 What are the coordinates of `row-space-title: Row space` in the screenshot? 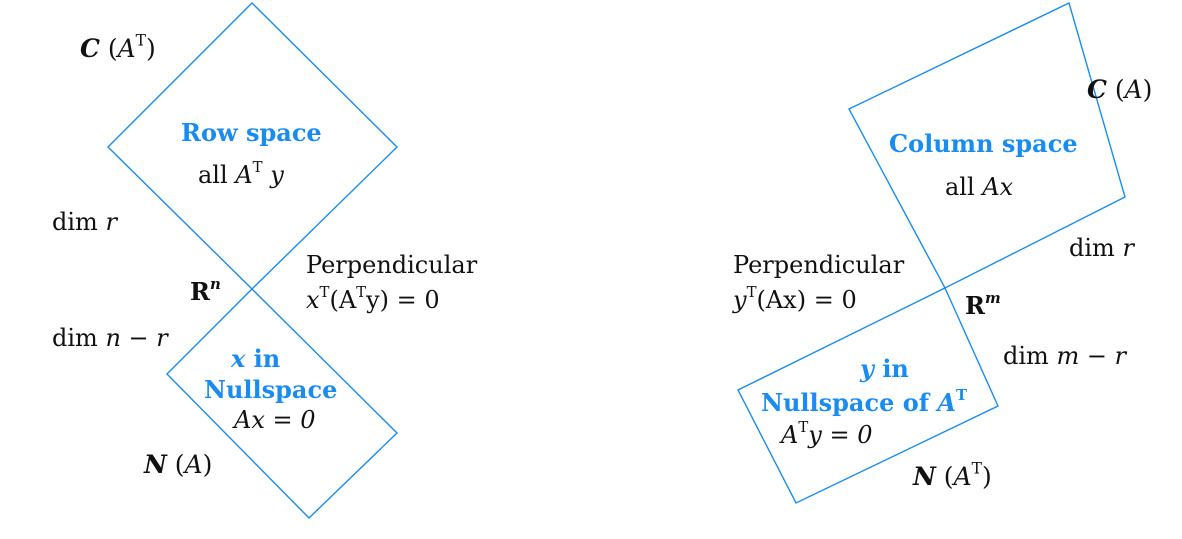 It's located at (251, 133).